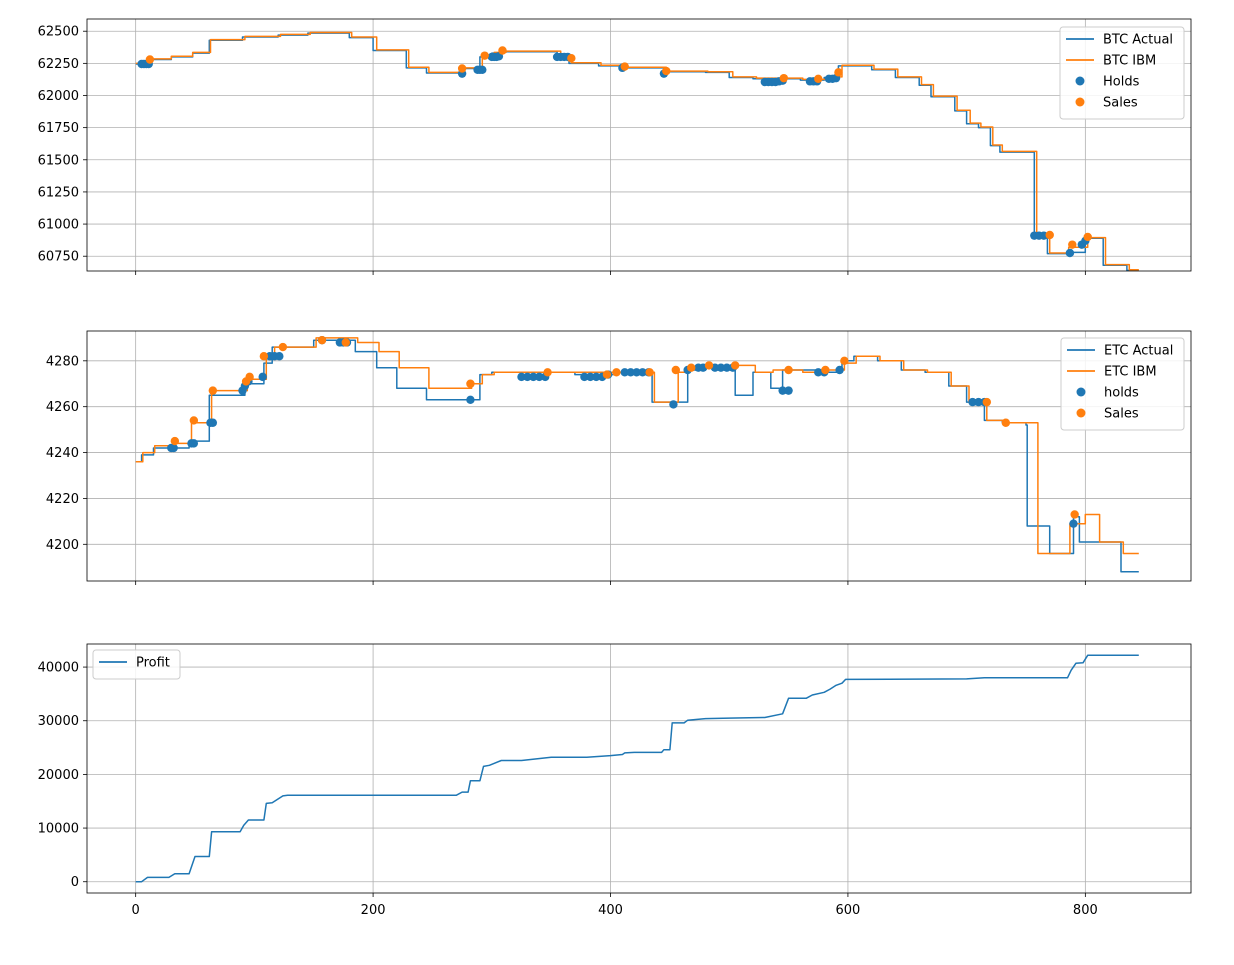 The image size is (1234, 965). I want to click on legend-label: Holds, so click(1121, 82).